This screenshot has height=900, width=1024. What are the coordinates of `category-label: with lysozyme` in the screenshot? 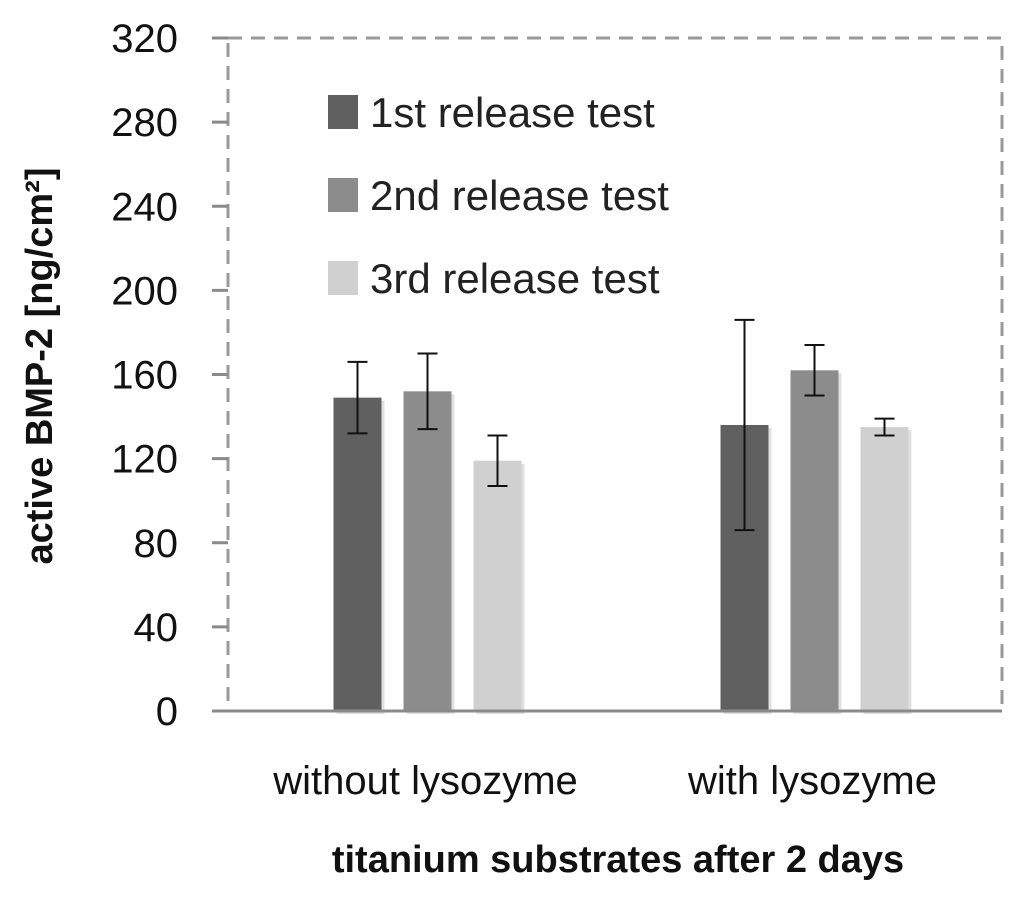 It's located at (812, 781).